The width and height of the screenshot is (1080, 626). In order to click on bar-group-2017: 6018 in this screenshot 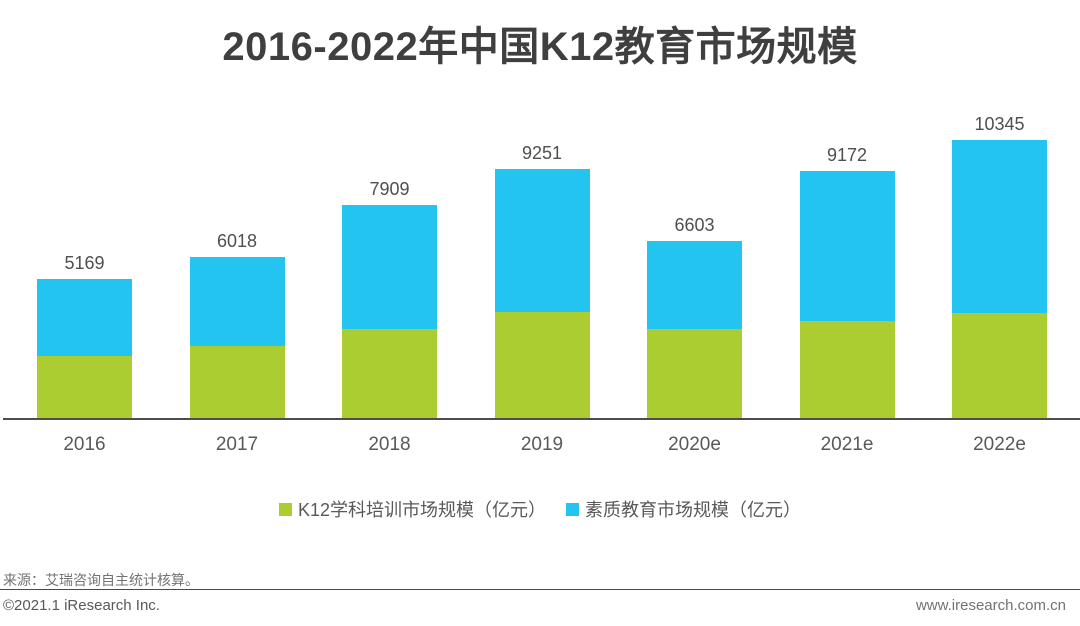, I will do `click(237, 324)`.